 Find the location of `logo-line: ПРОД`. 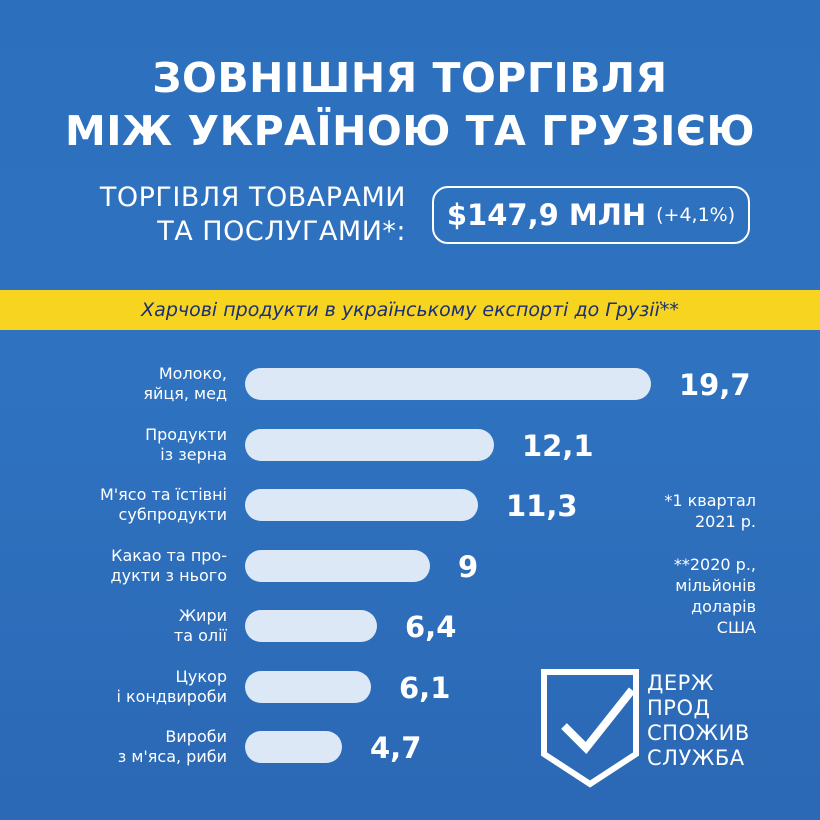

logo-line: ПРОД is located at coordinates (679, 708).